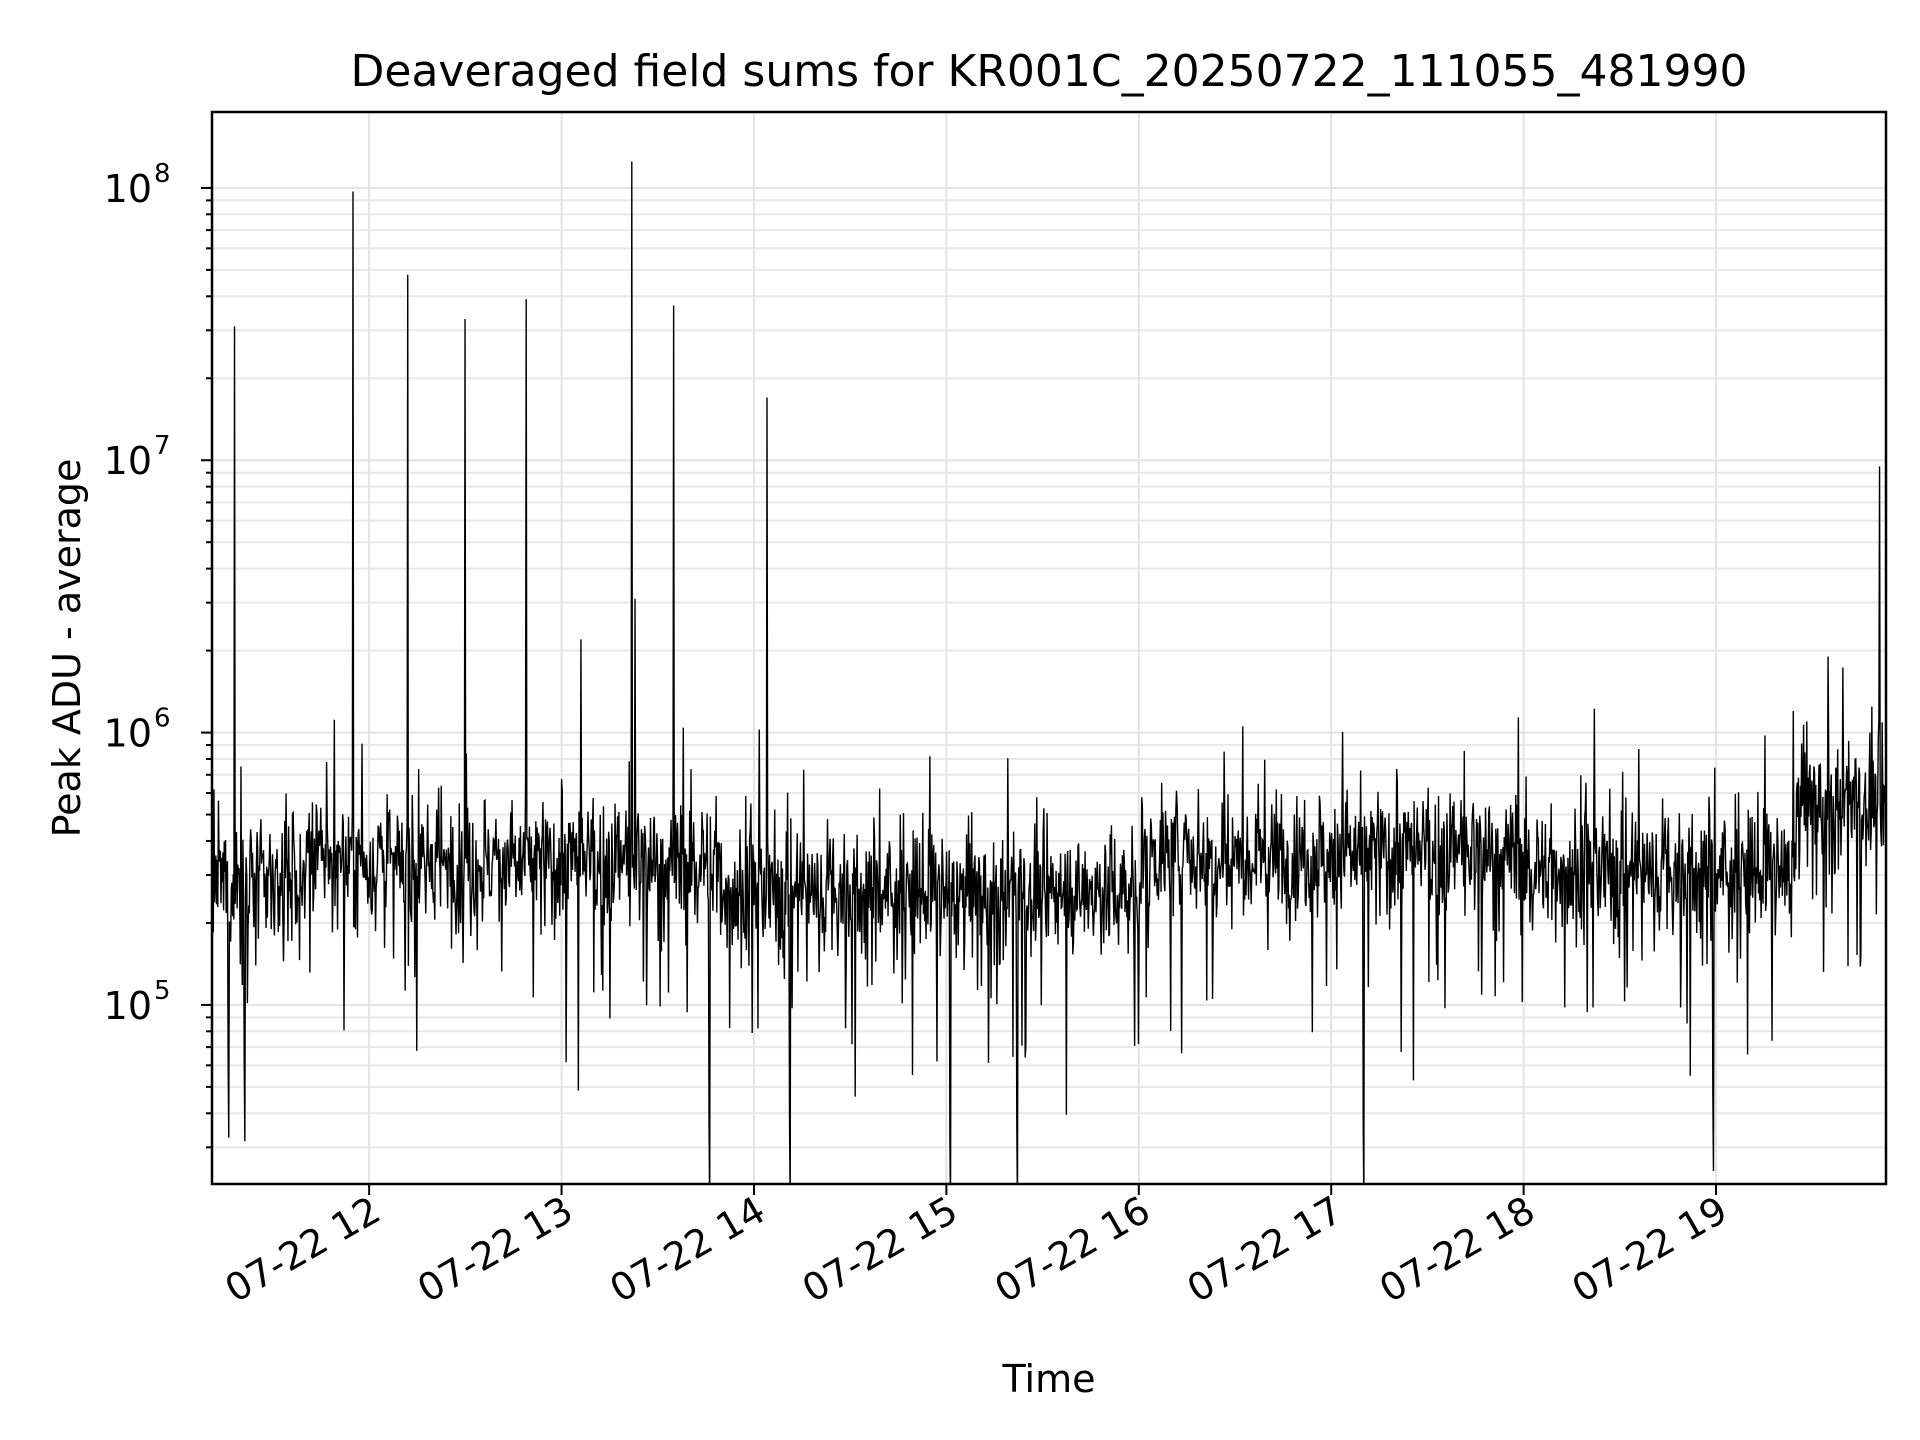 The width and height of the screenshot is (1920, 1440). What do you see at coordinates (162, 174) in the screenshot?
I see `y-tick-exponent: 8` at bounding box center [162, 174].